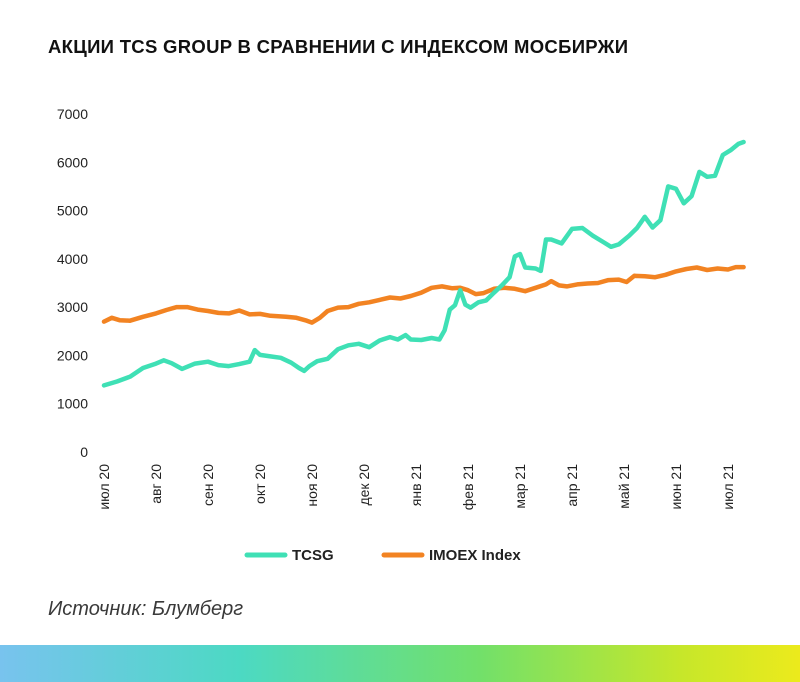 The width and height of the screenshot is (800, 682). Describe the element at coordinates (364, 485) in the screenshot. I see `x-tick-label: дек 20` at that location.